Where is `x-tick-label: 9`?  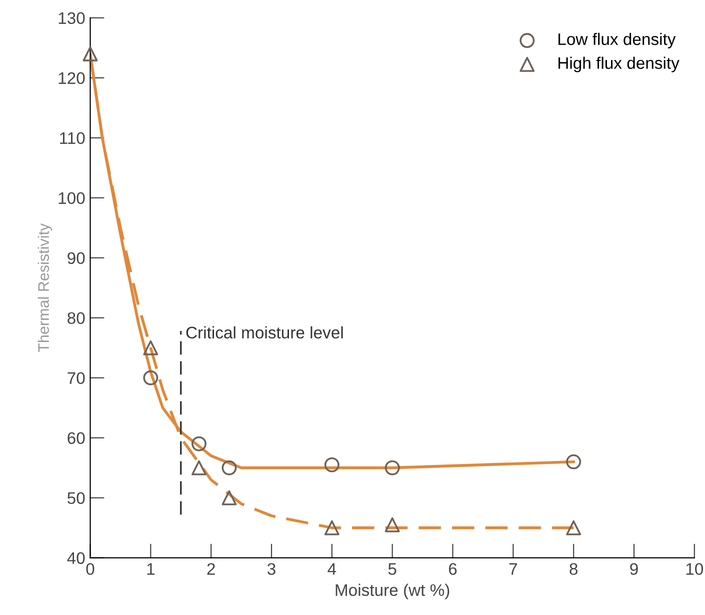
x-tick-label: 9 is located at coordinates (634, 569).